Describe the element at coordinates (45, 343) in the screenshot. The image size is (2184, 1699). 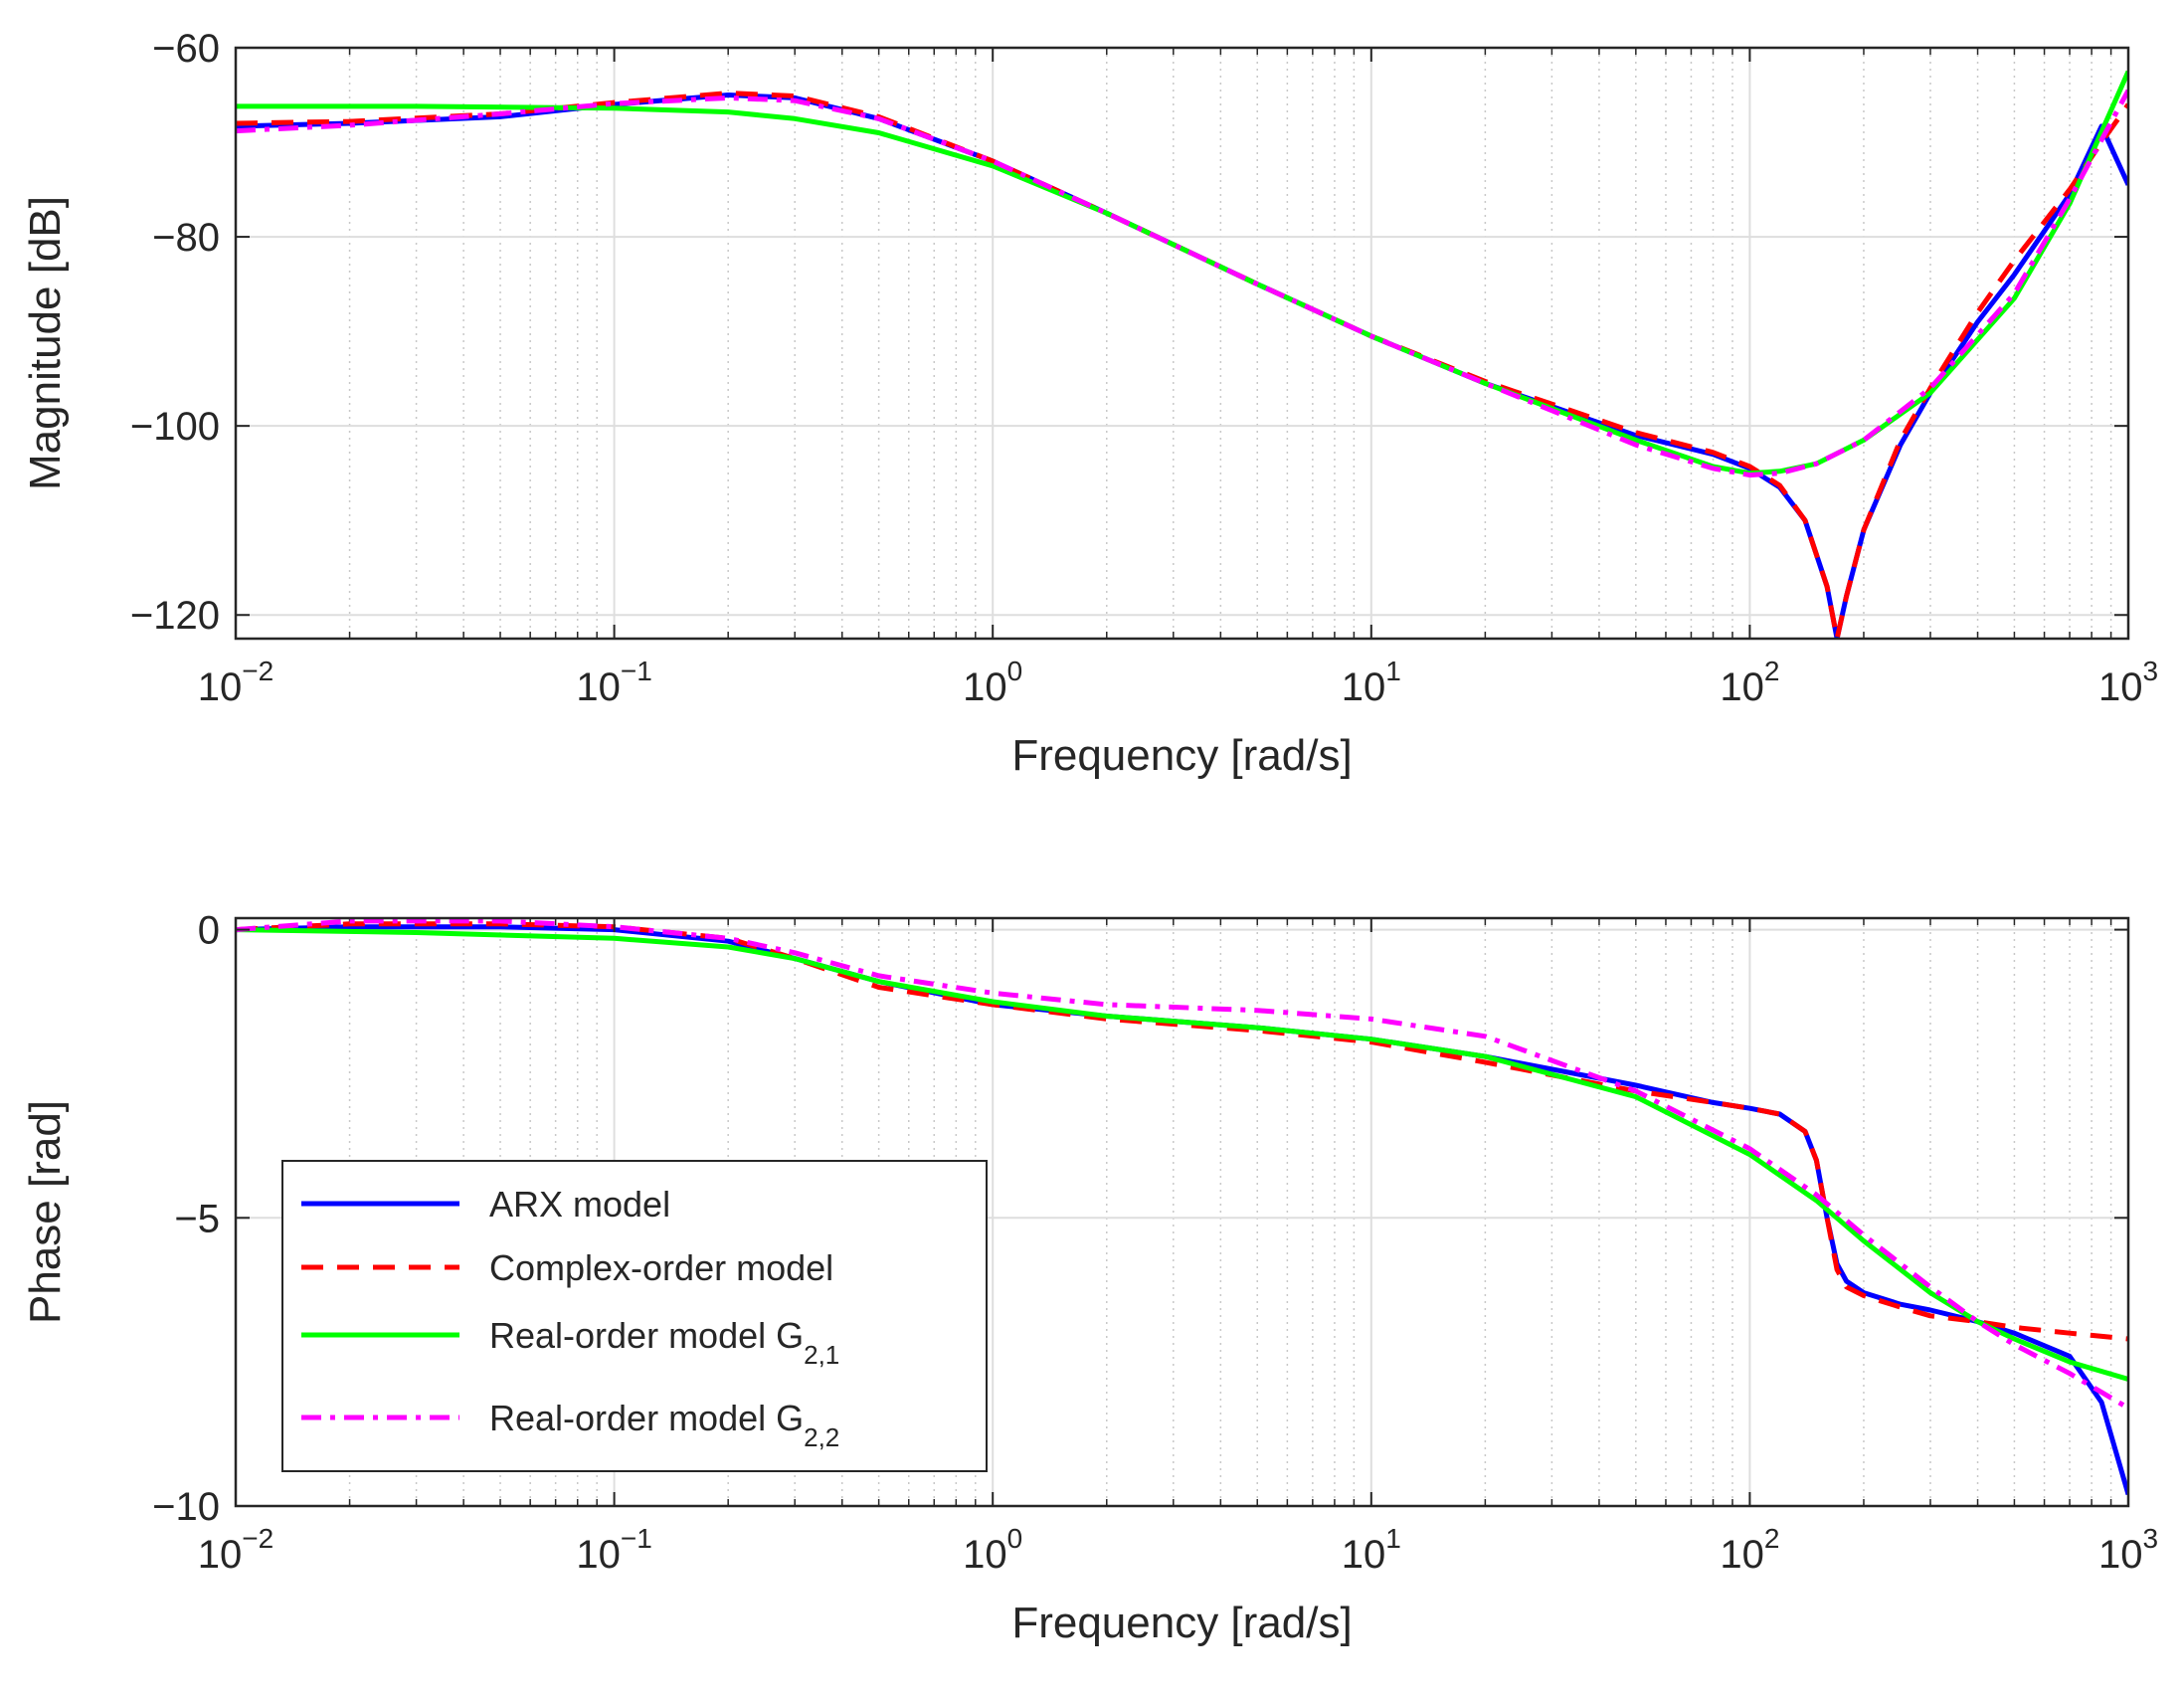
I see `magnitude-y-axis-label: Magnitude [dB]` at that location.